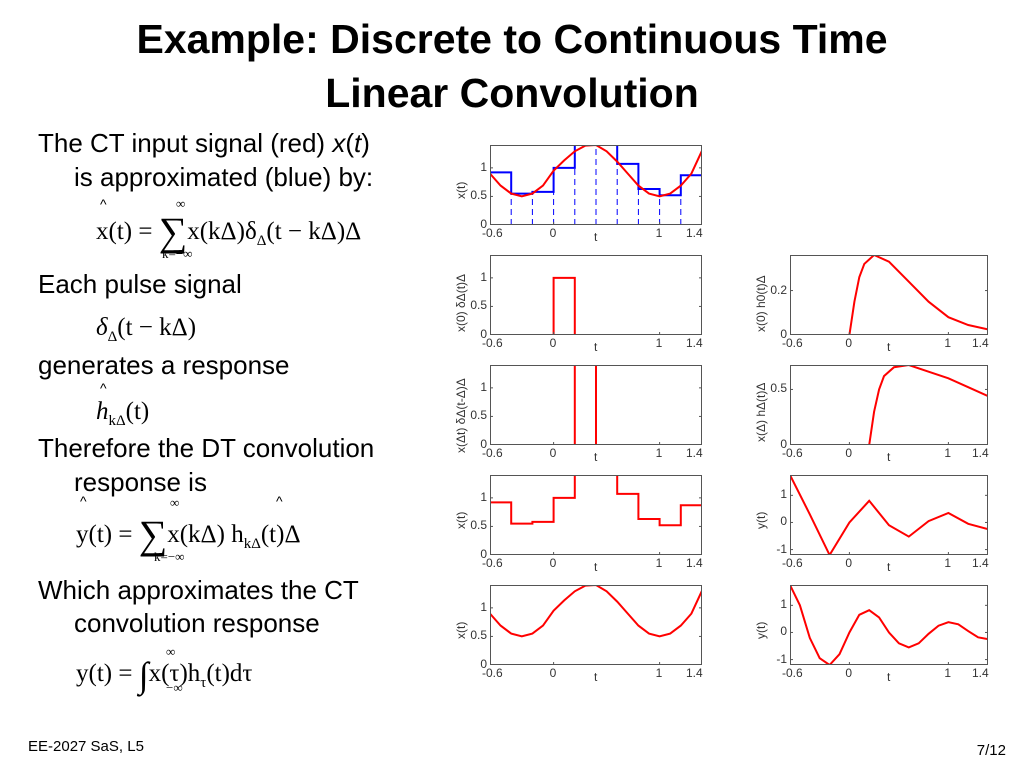  Describe the element at coordinates (185, 143) in the screenshot. I see `text-part: The CT input signal (red)` at that location.